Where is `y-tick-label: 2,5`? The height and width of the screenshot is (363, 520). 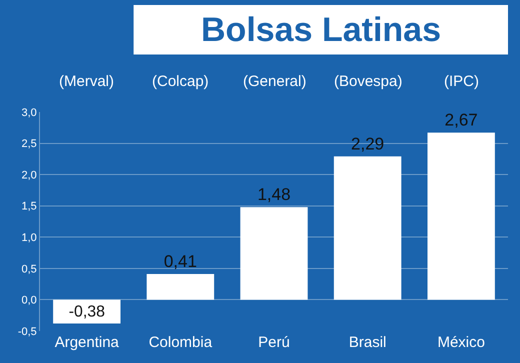 y-tick-label: 2,5 is located at coordinates (29, 144).